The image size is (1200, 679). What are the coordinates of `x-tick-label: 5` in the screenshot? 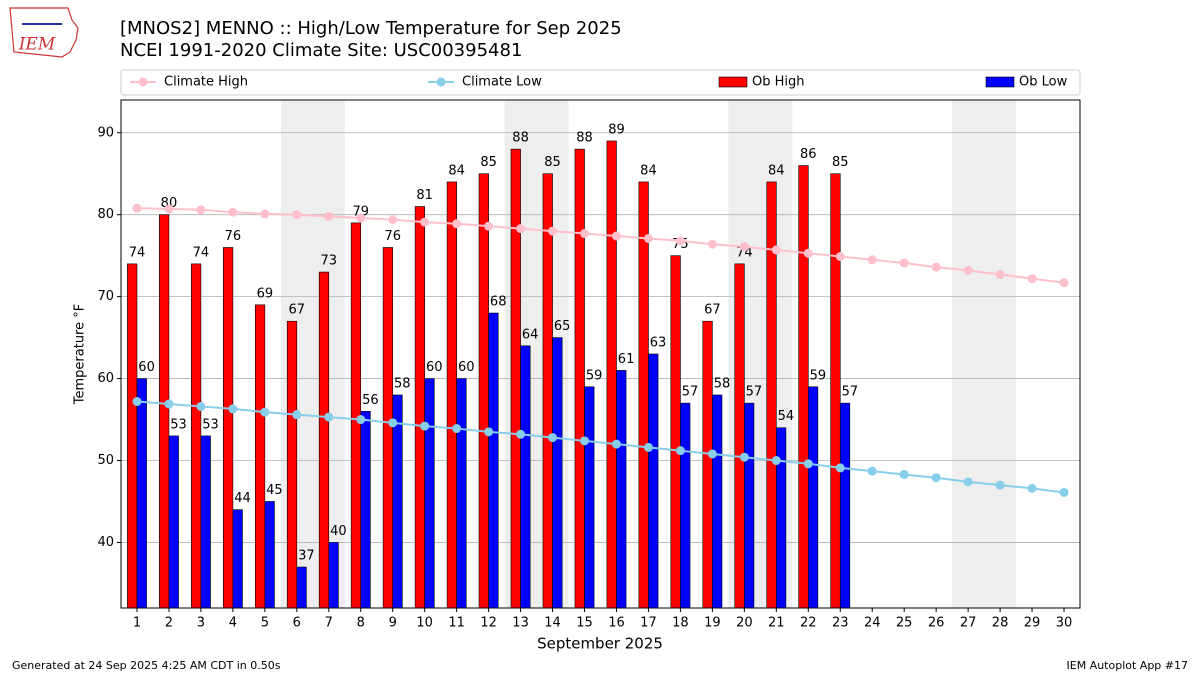 It's located at (265, 623).